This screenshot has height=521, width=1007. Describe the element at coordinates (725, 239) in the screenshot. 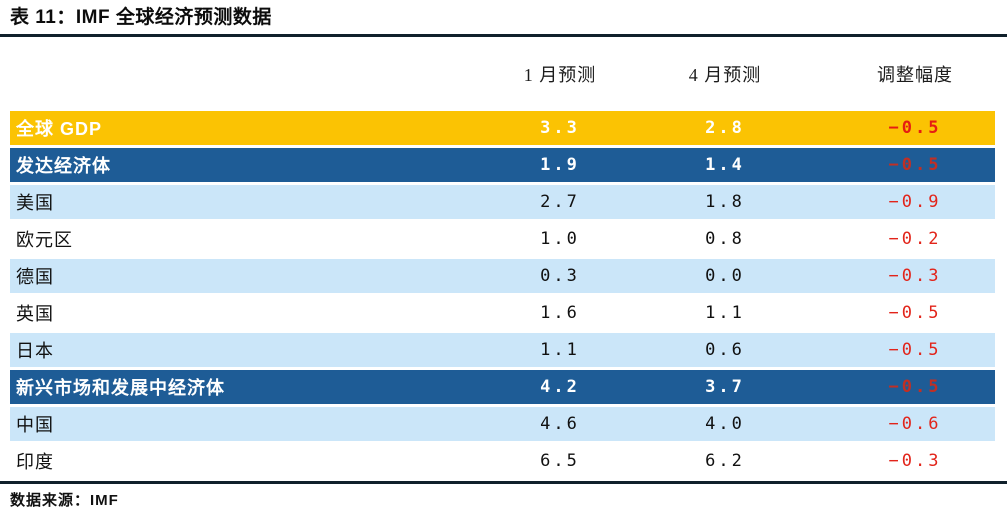

I see `apr-forecast-value: 0.8` at that location.